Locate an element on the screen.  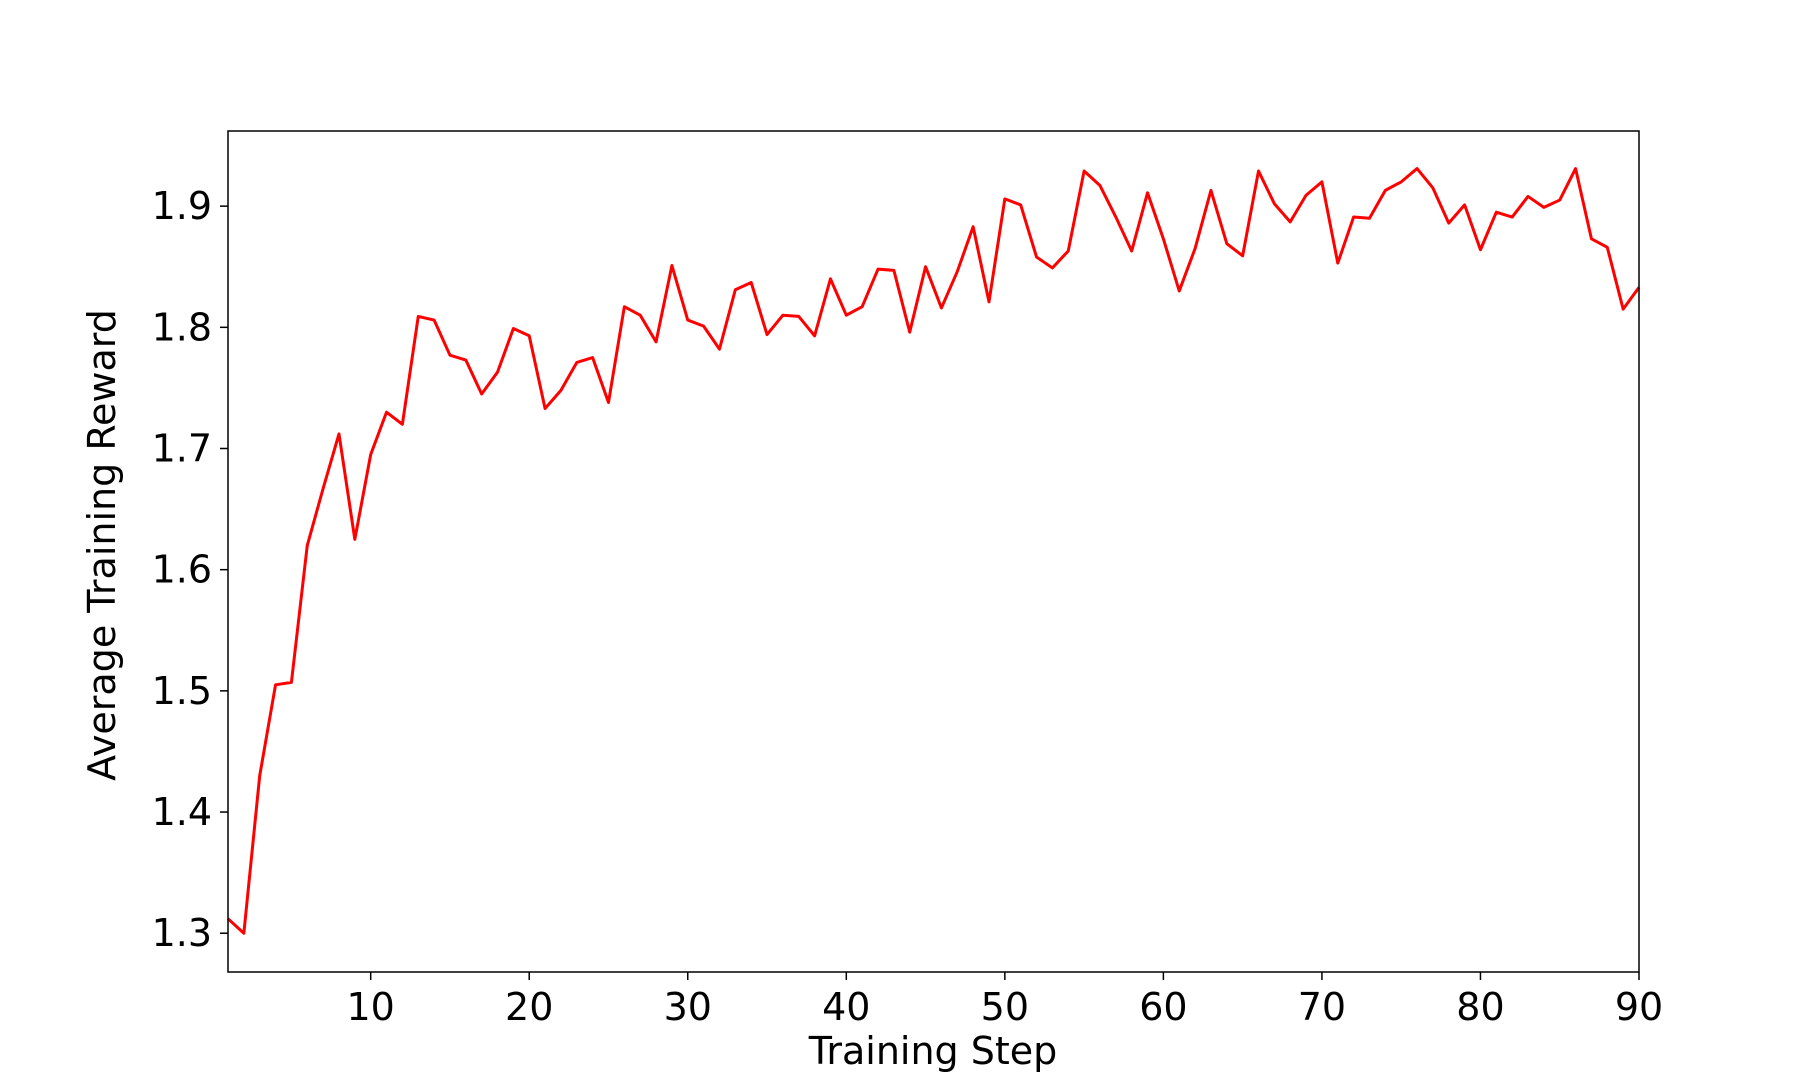
x-tick-label: 80 is located at coordinates (1480, 1007).